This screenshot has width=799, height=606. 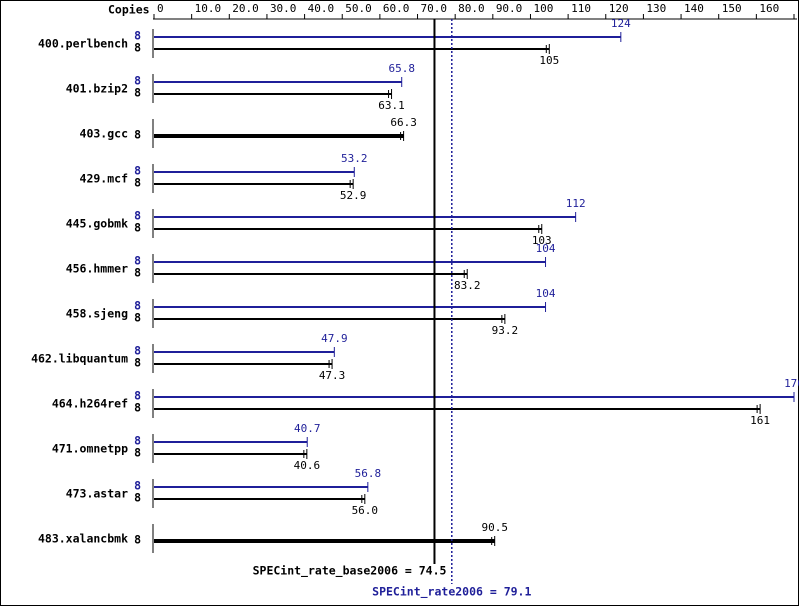 What do you see at coordinates (350, 571) in the screenshot?
I see `reference-label: SPECint_rate_base2006 = 74.5` at bounding box center [350, 571].